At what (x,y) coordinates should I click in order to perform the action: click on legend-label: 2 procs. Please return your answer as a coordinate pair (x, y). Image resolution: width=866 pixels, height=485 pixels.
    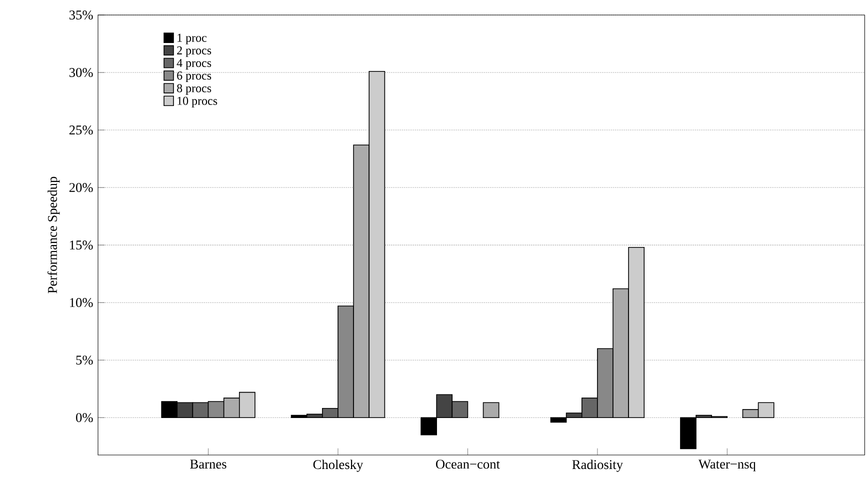
    Looking at the image, I should click on (194, 51).